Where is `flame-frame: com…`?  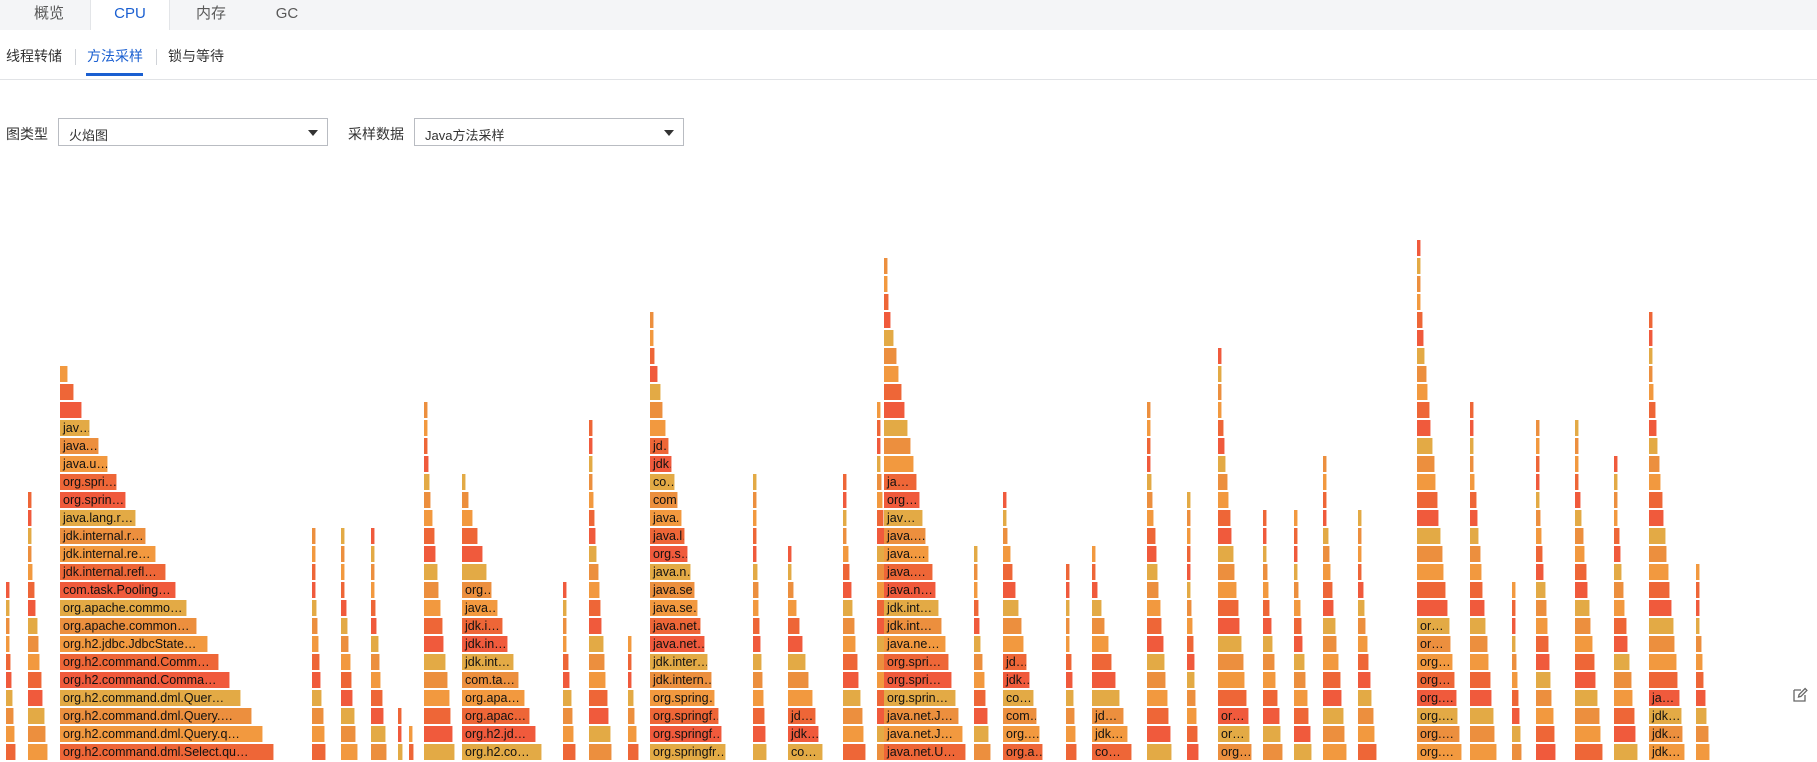
flame-frame: com… is located at coordinates (664, 500).